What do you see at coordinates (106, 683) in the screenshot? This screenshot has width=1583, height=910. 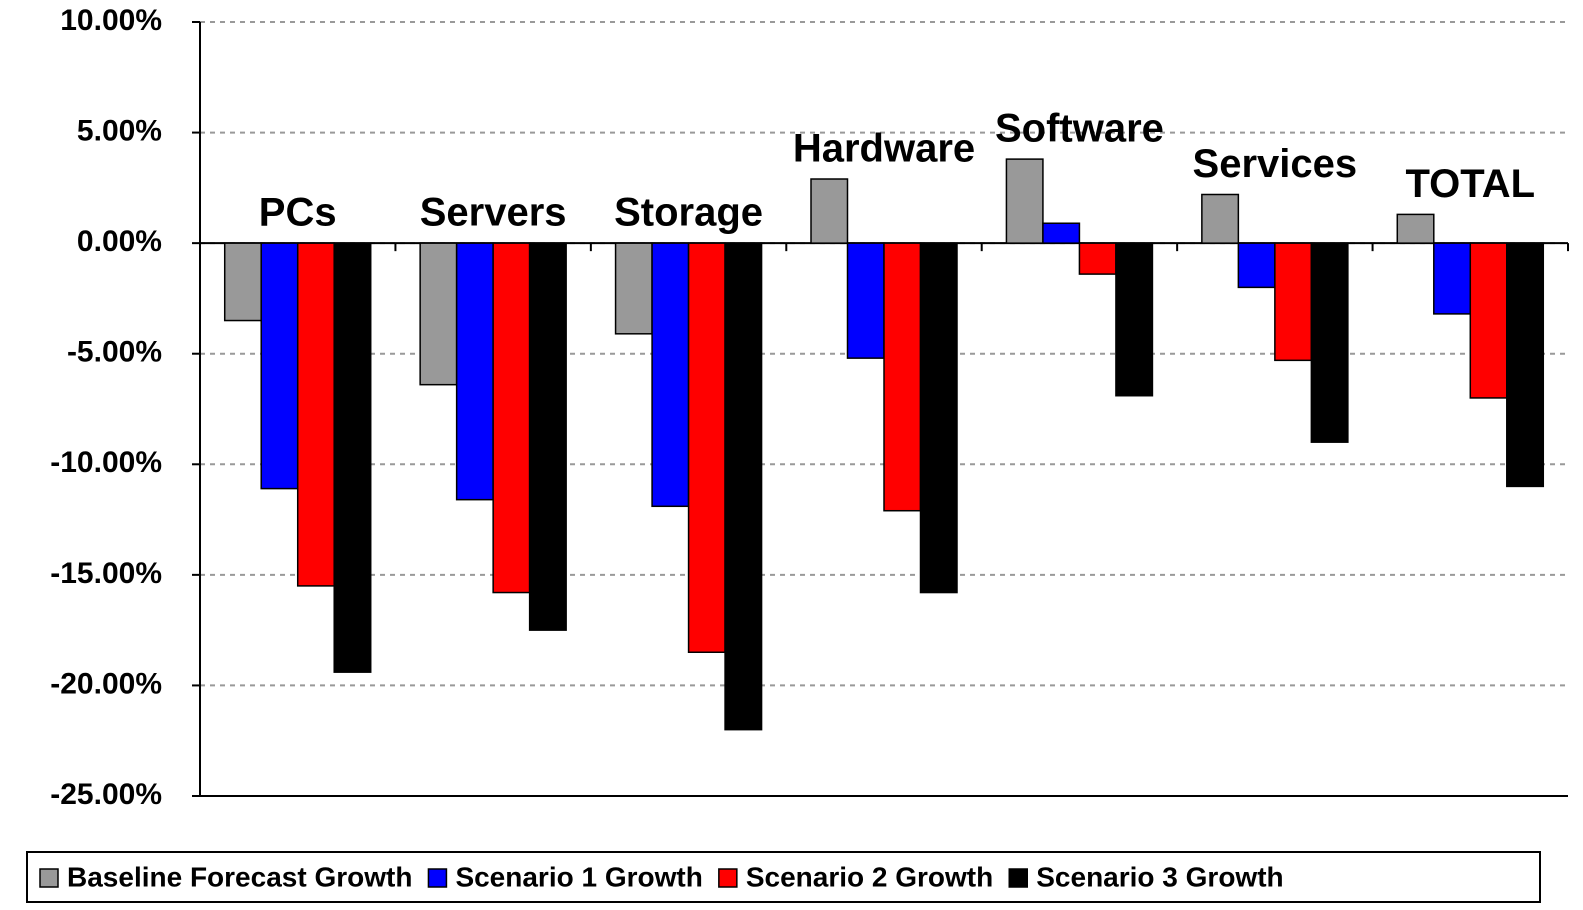 I see `y-tick-label: -20.00%` at bounding box center [106, 683].